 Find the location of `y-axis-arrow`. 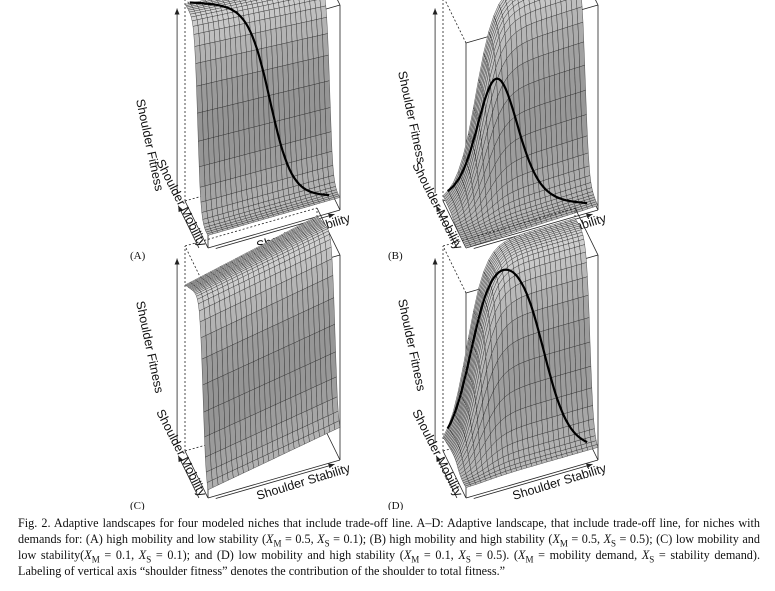

y-axis-arrow is located at coordinates (188, 477).